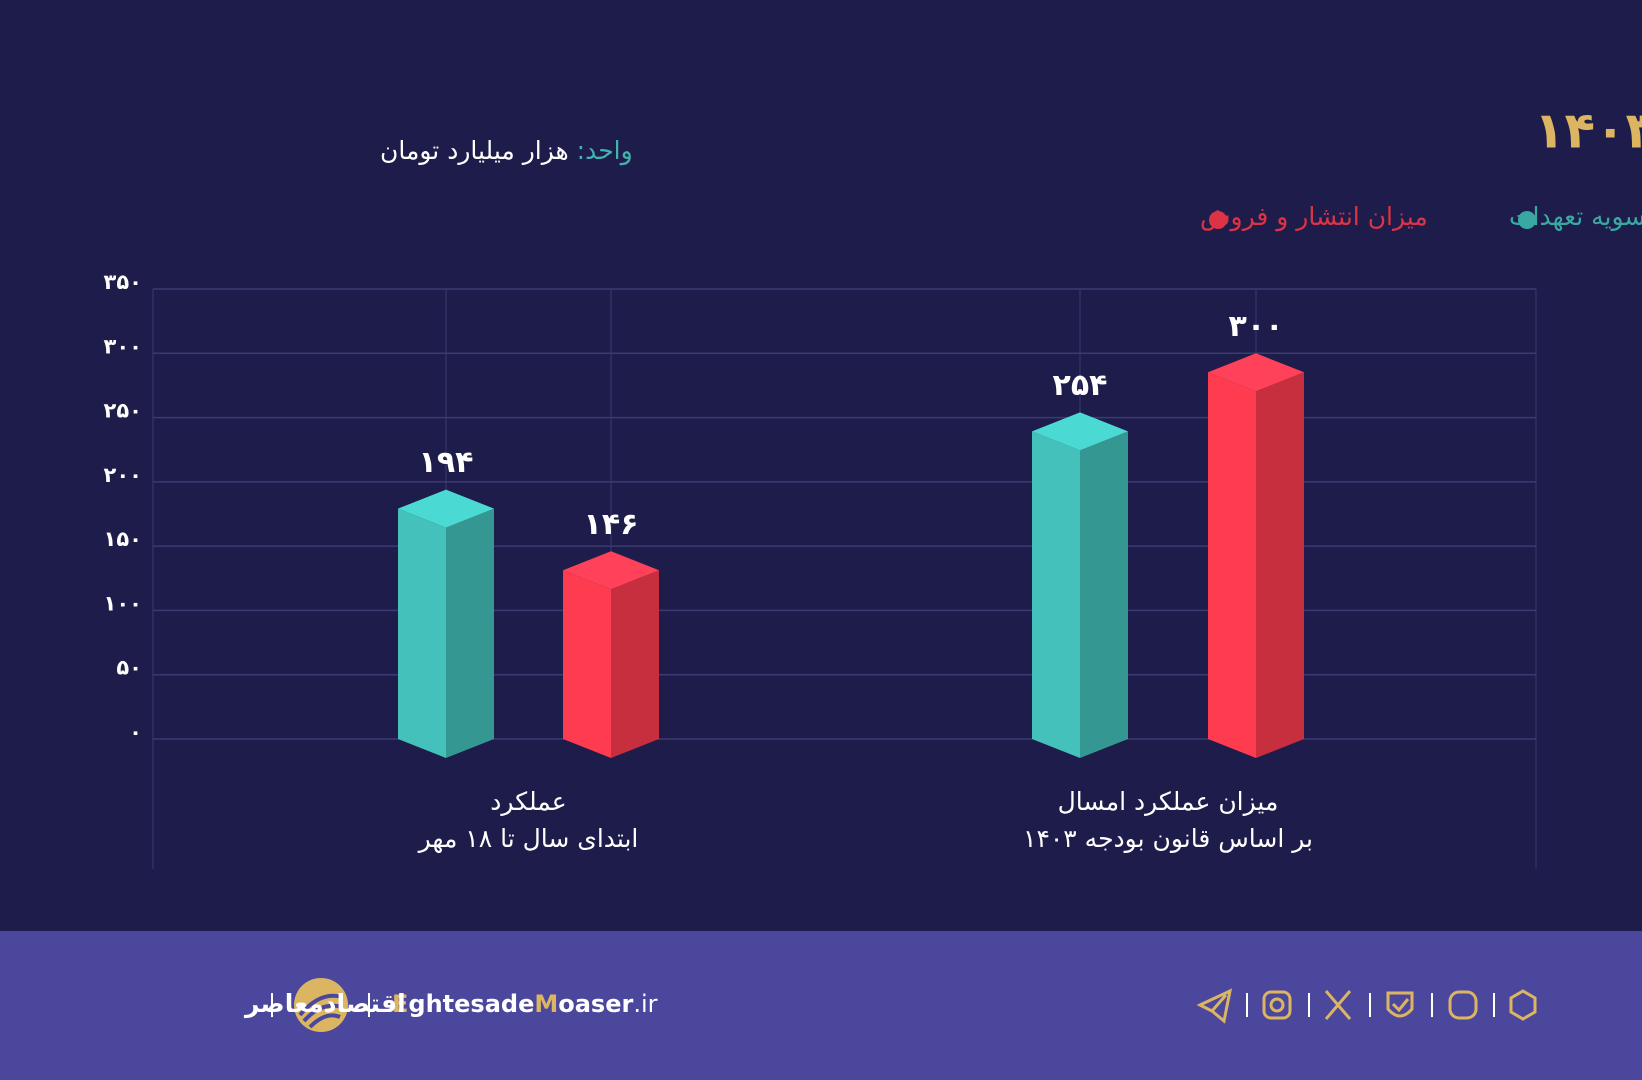 The width and height of the screenshot is (1642, 1080). What do you see at coordinates (1523, 1005) in the screenshot?
I see `icon-hex` at bounding box center [1523, 1005].